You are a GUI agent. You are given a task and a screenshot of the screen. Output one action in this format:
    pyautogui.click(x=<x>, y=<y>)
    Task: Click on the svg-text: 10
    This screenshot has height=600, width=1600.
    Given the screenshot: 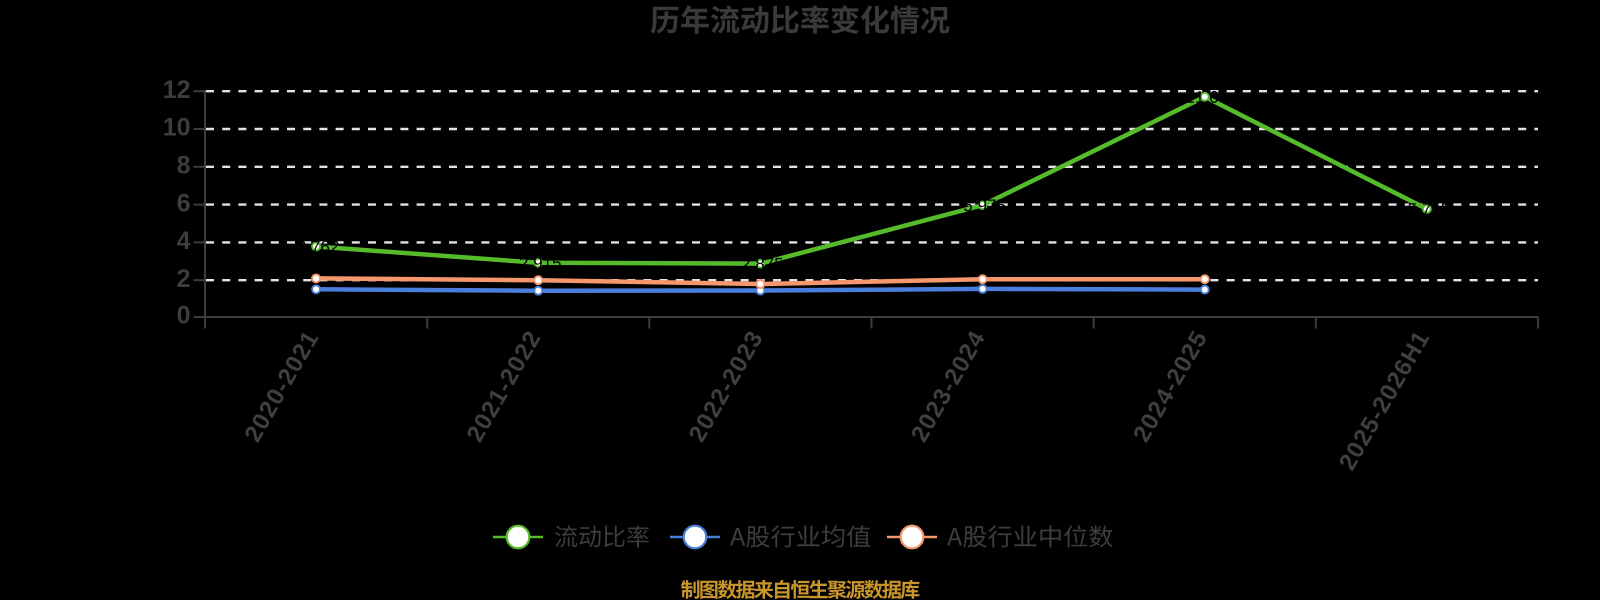 What is the action you would take?
    pyautogui.click(x=177, y=128)
    